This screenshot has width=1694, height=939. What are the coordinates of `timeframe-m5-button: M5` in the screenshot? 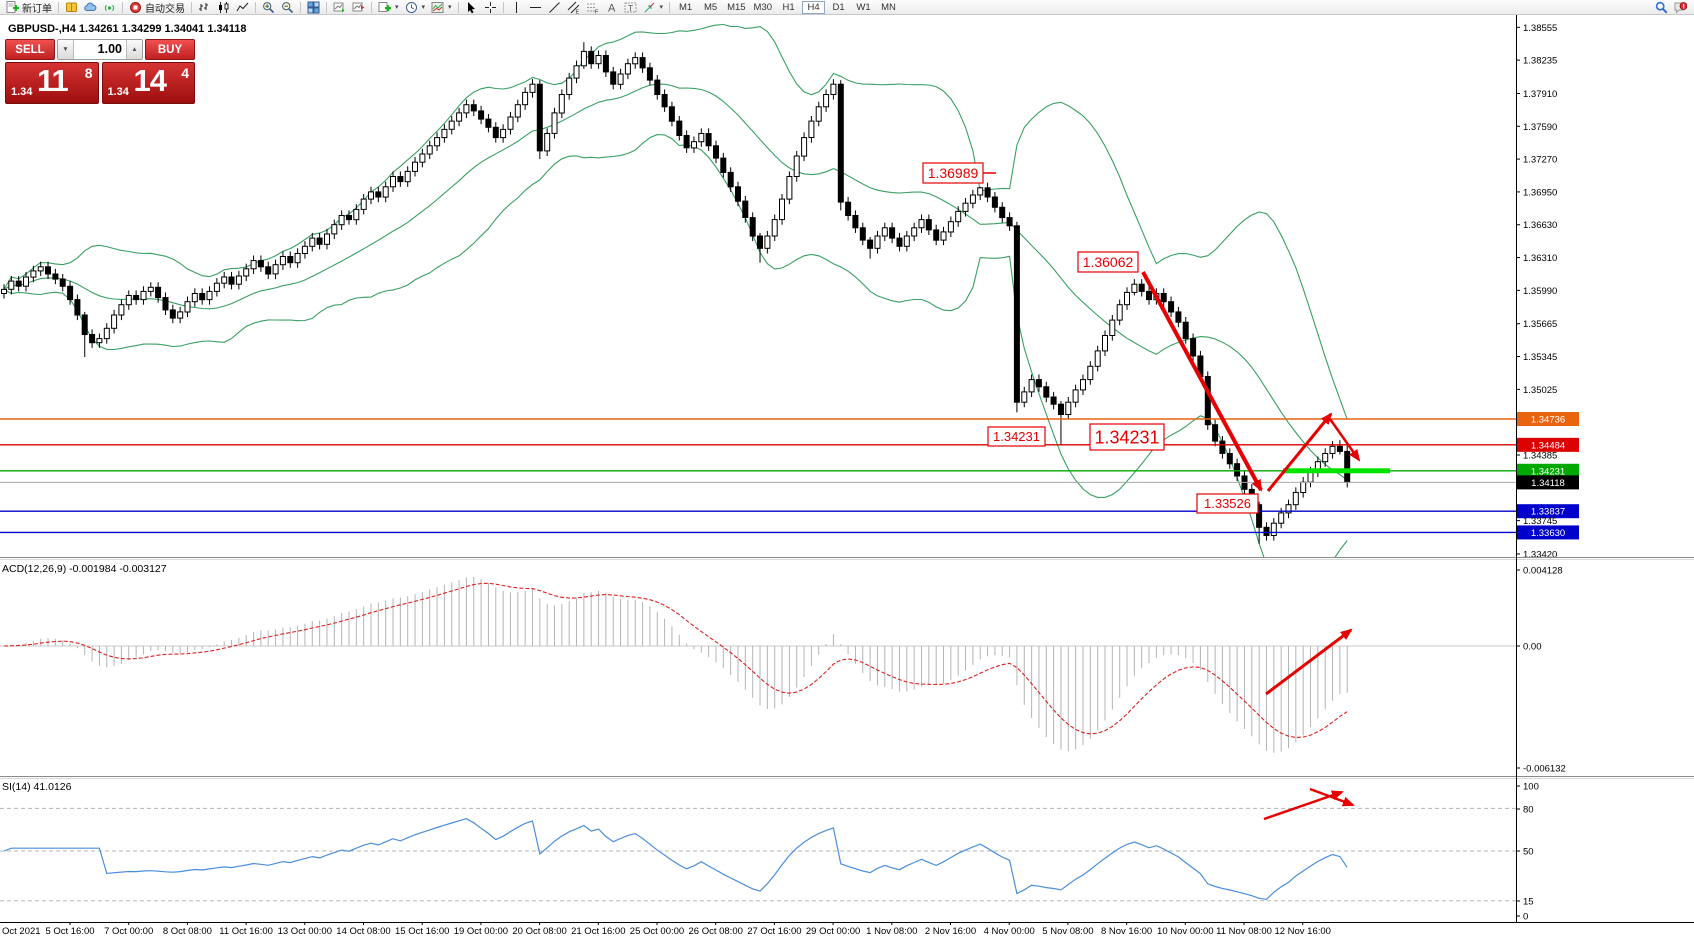 It's located at (710, 7).